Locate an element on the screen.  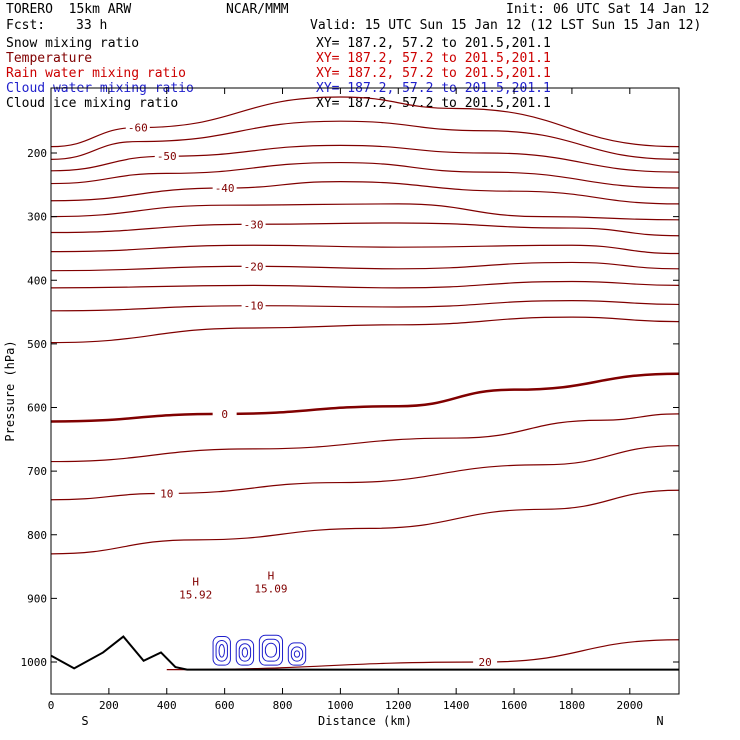
max-value: 15.09 is located at coordinates (270, 588).